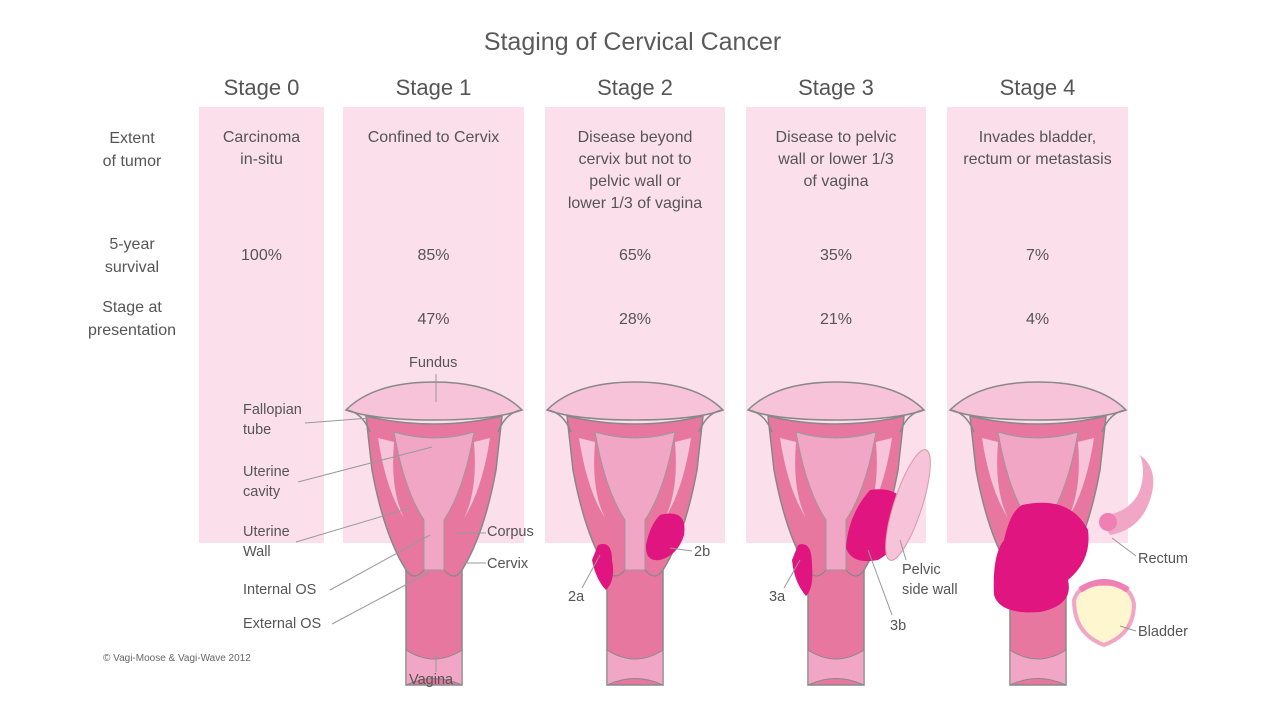 The height and width of the screenshot is (719, 1281). I want to click on pelvic-side-wall-label: Pelvic side wall, so click(930, 580).